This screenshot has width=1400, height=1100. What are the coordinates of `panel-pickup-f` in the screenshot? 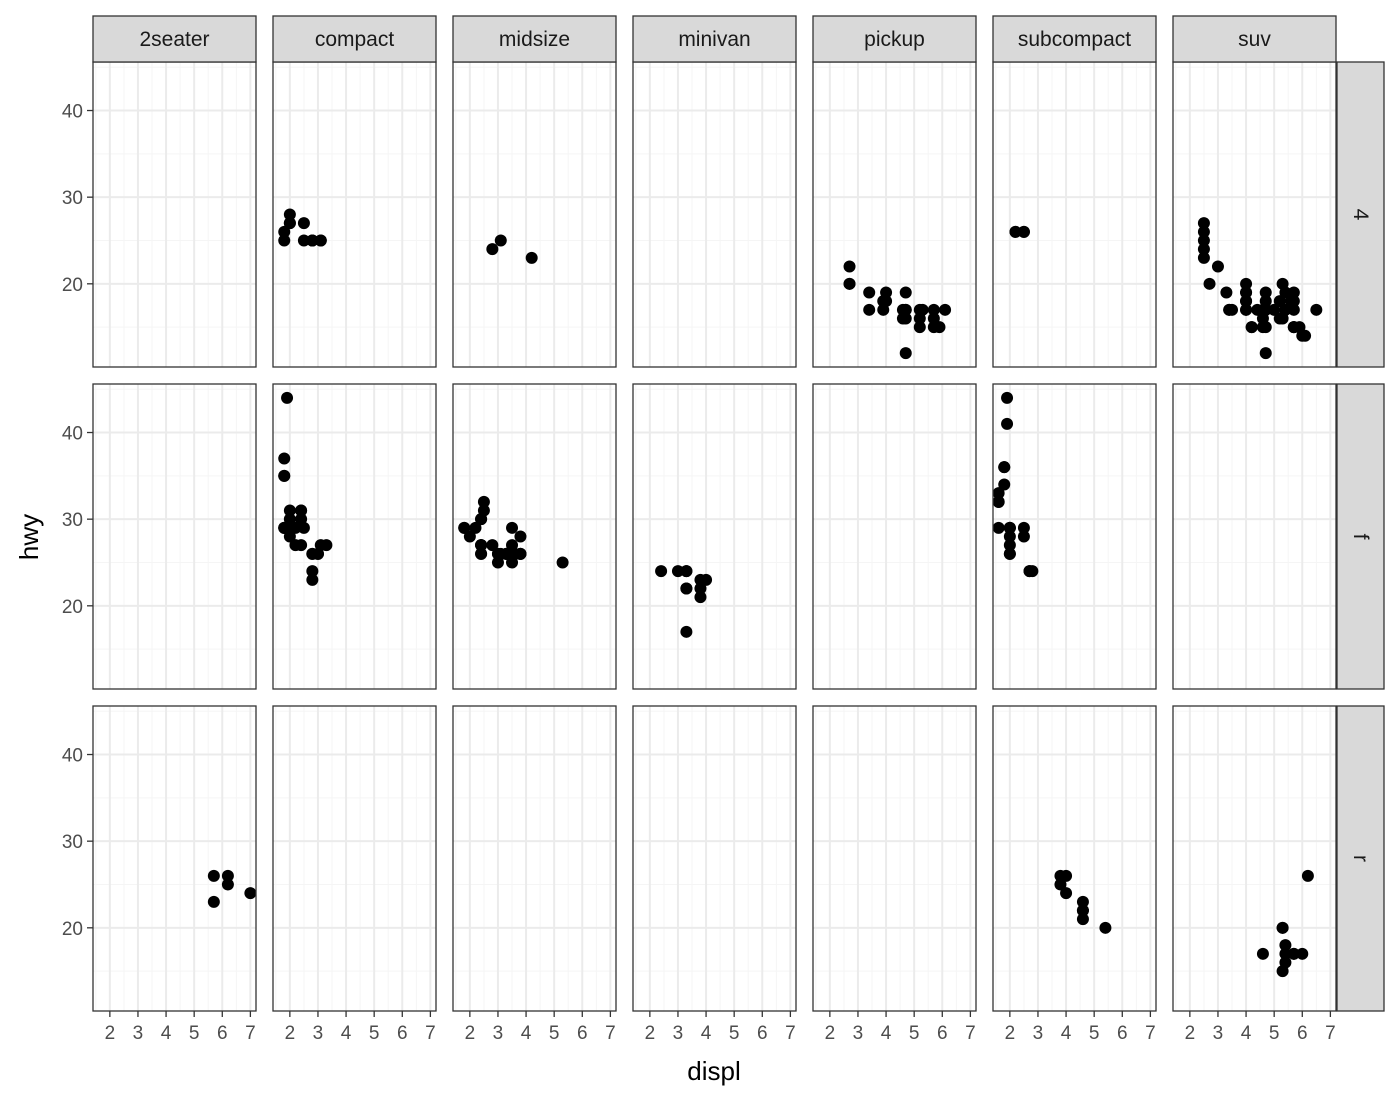 It's located at (894, 536).